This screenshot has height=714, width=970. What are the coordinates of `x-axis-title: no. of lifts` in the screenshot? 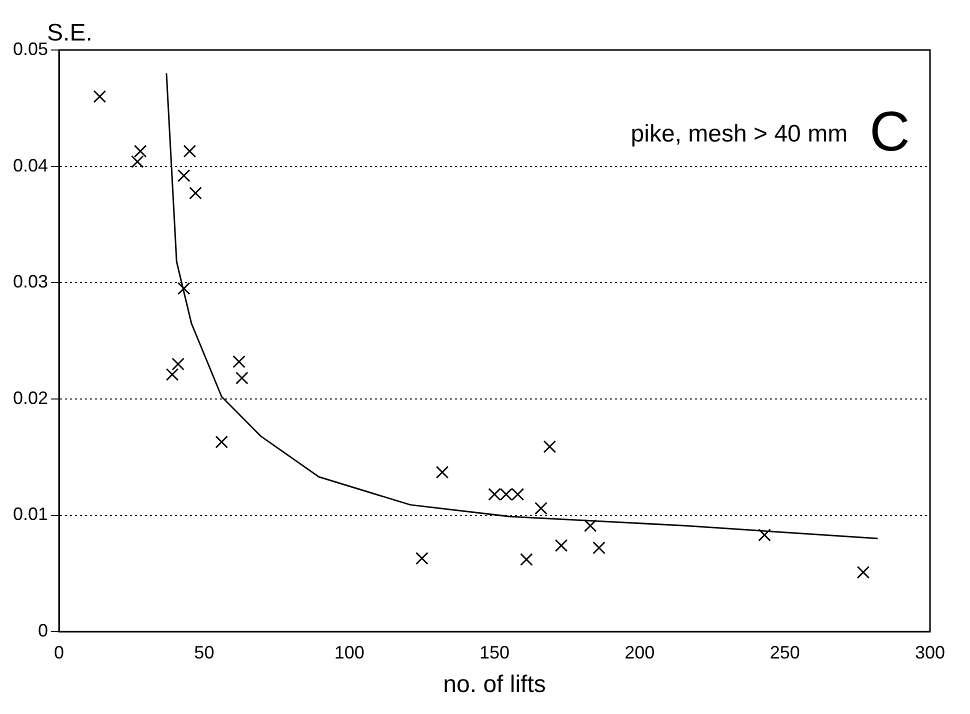 It's located at (494, 684).